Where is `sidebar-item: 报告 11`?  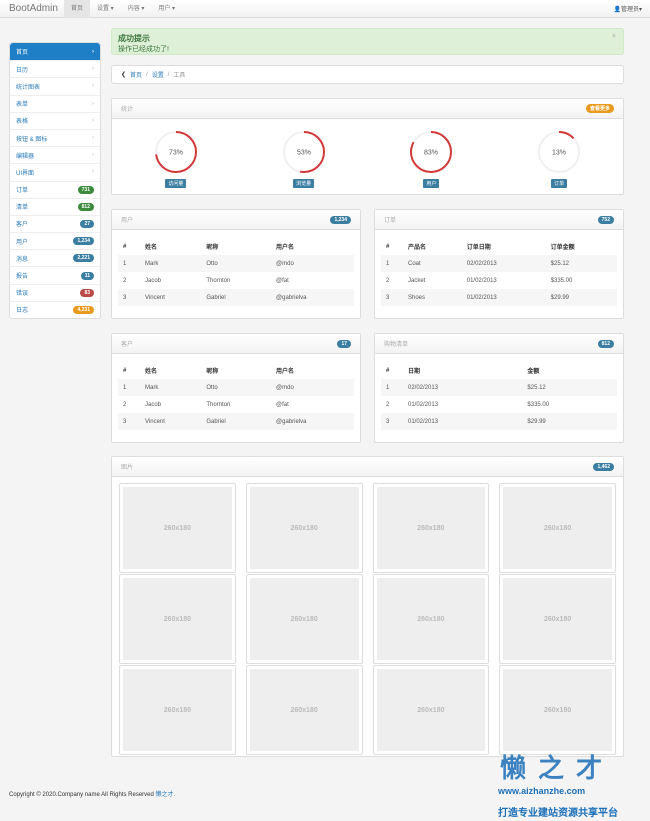
sidebar-item: 报告 11 is located at coordinates (55, 274).